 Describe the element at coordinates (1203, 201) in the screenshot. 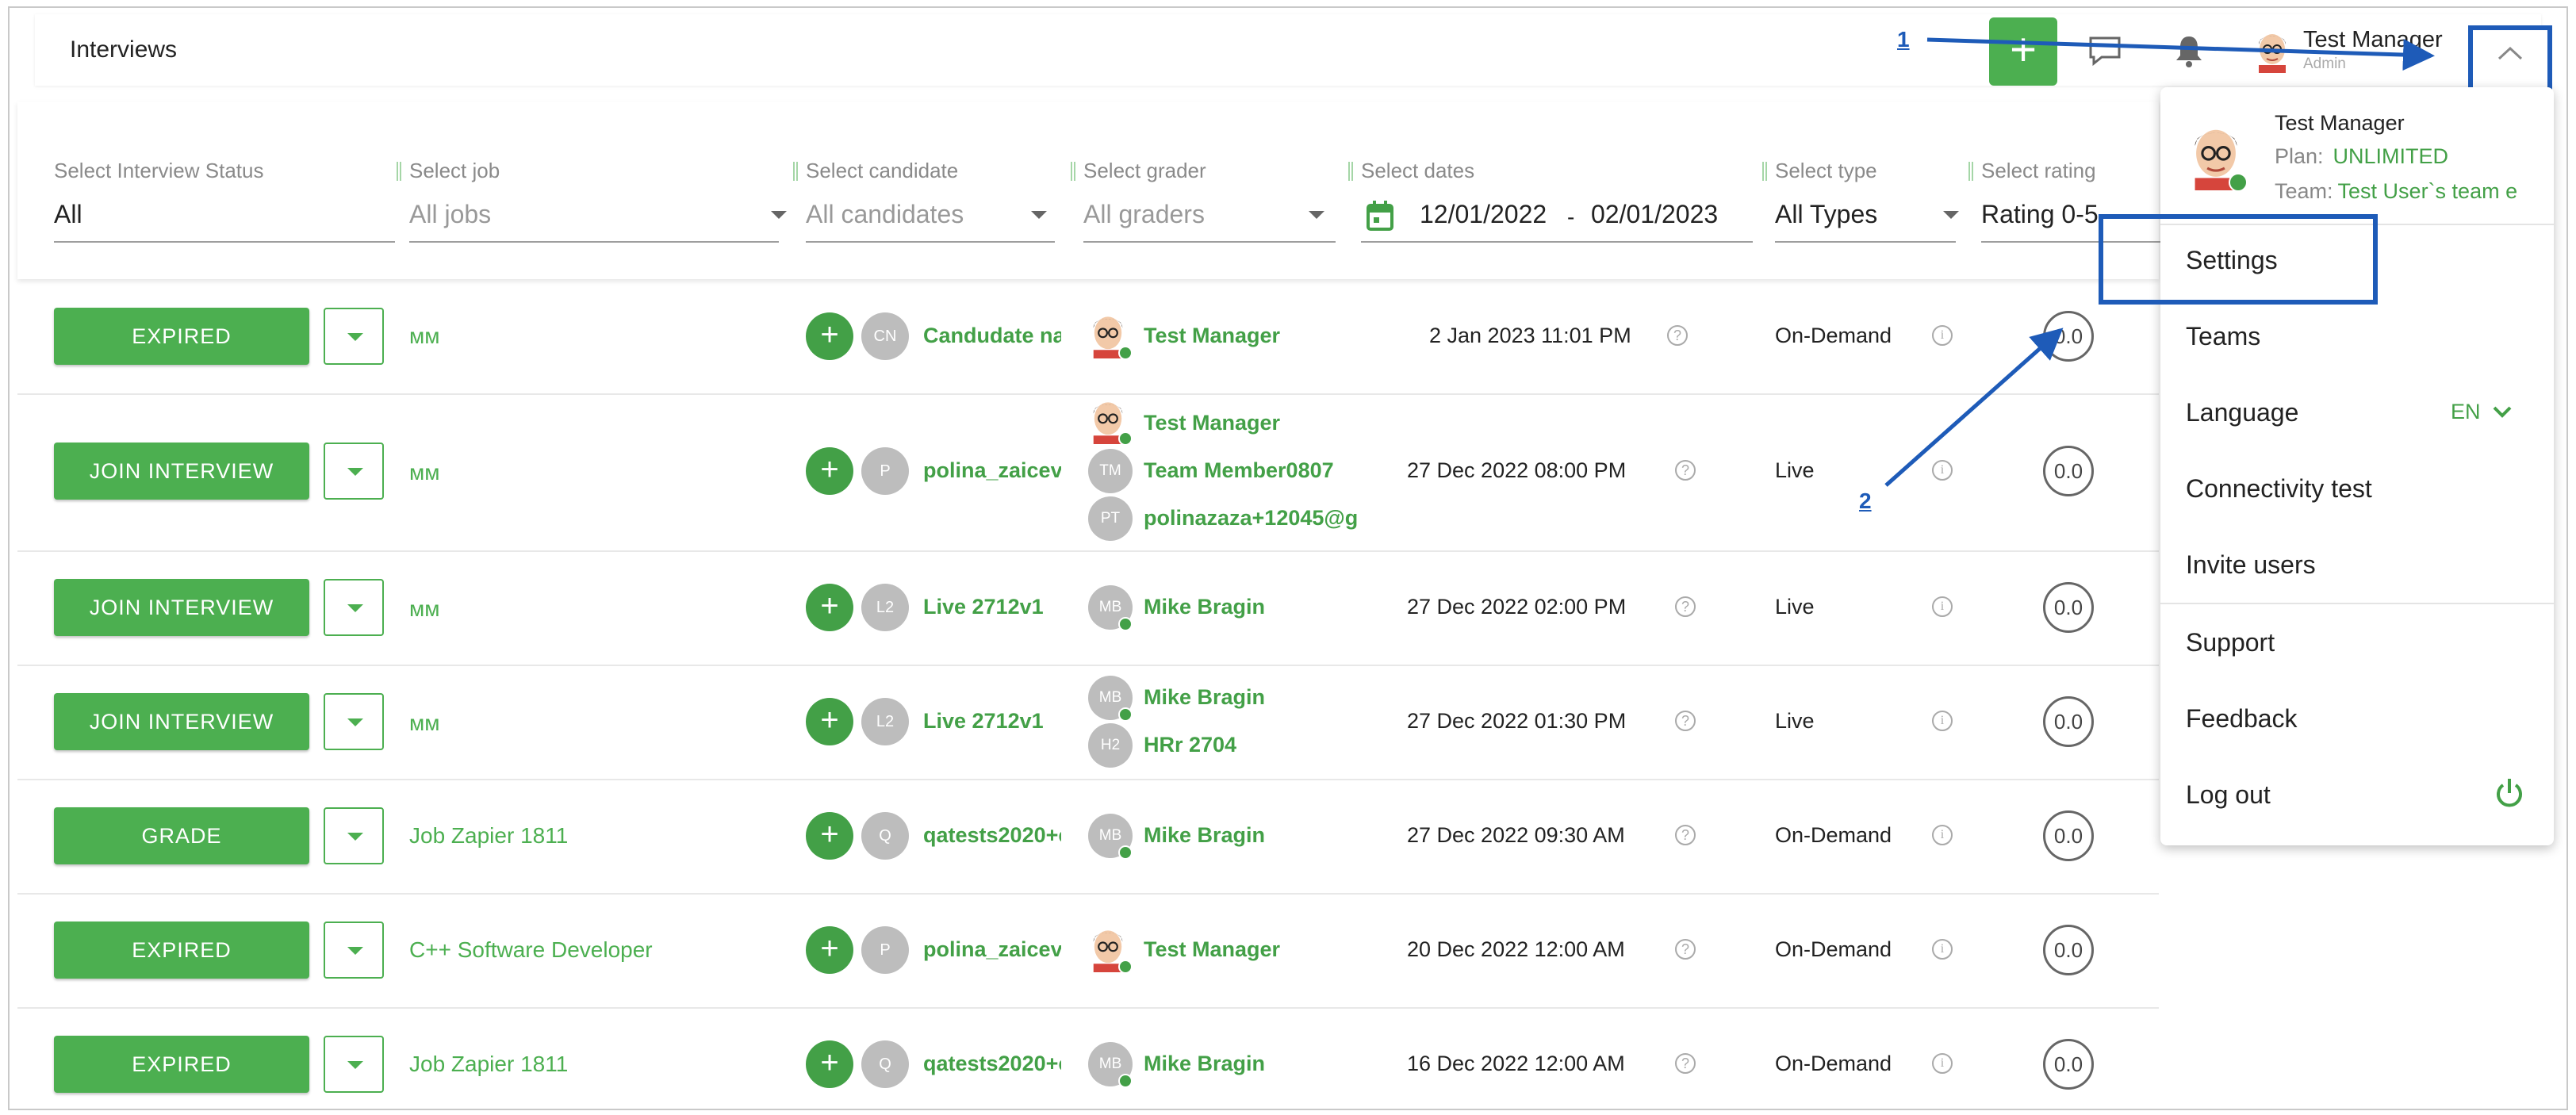

I see `filter-grader: Select grader All graders` at that location.